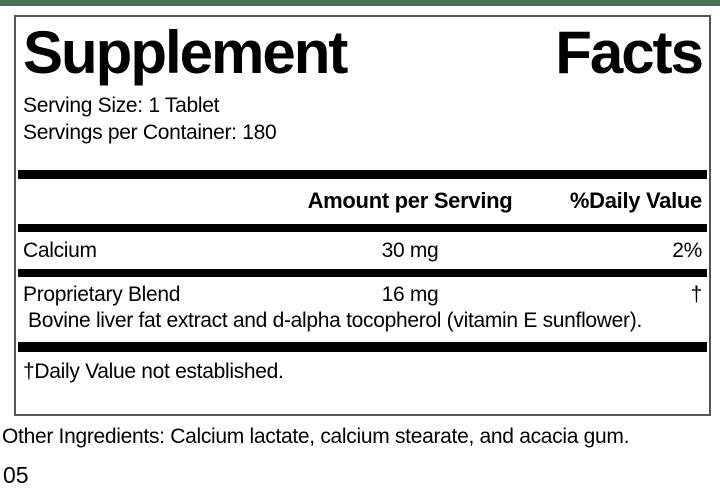  I want to click on divider-thick-after-calcium, so click(362, 273).